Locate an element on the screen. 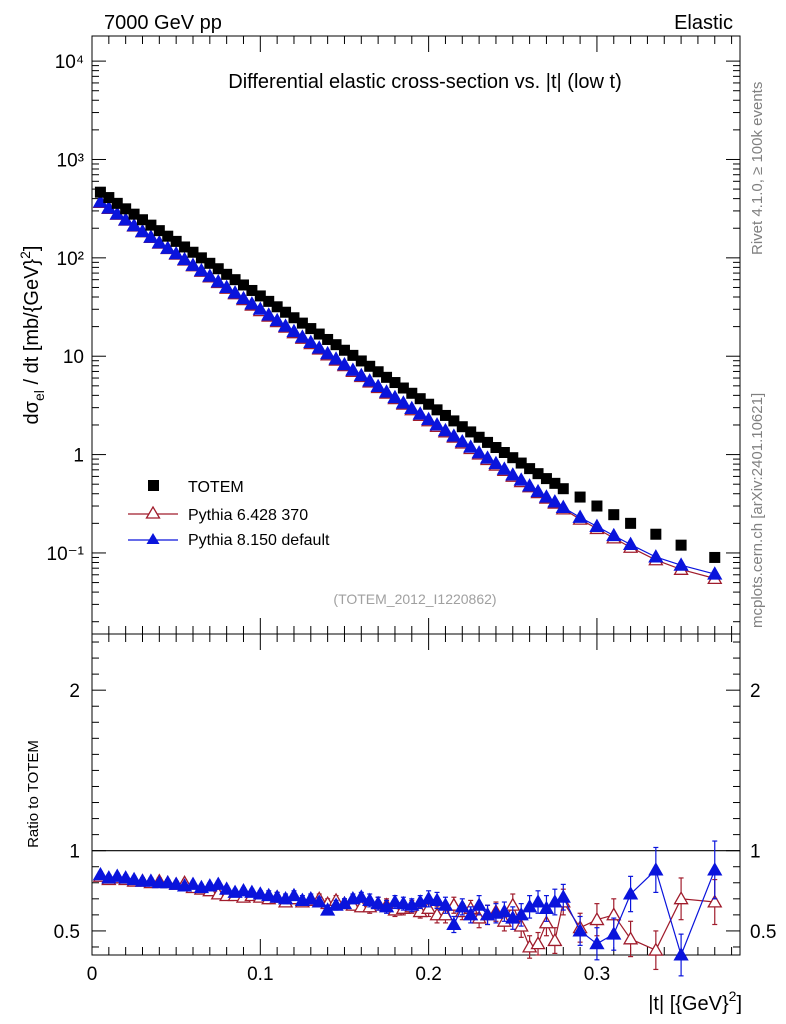 The width and height of the screenshot is (786, 1024). legend-marker-pythia8 is located at coordinates (153, 538).